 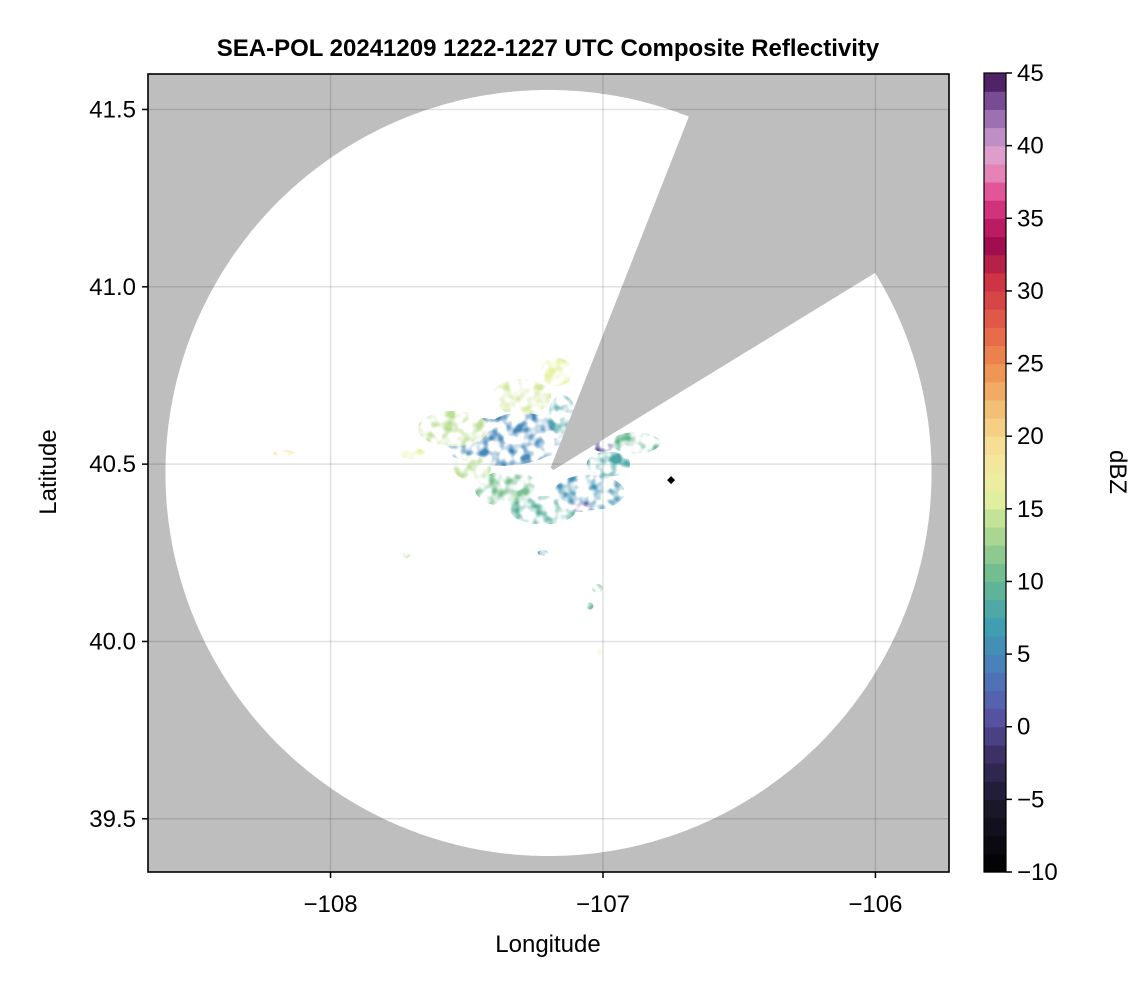 What do you see at coordinates (1030, 291) in the screenshot?
I see `colorbar-tick-label: 30` at bounding box center [1030, 291].